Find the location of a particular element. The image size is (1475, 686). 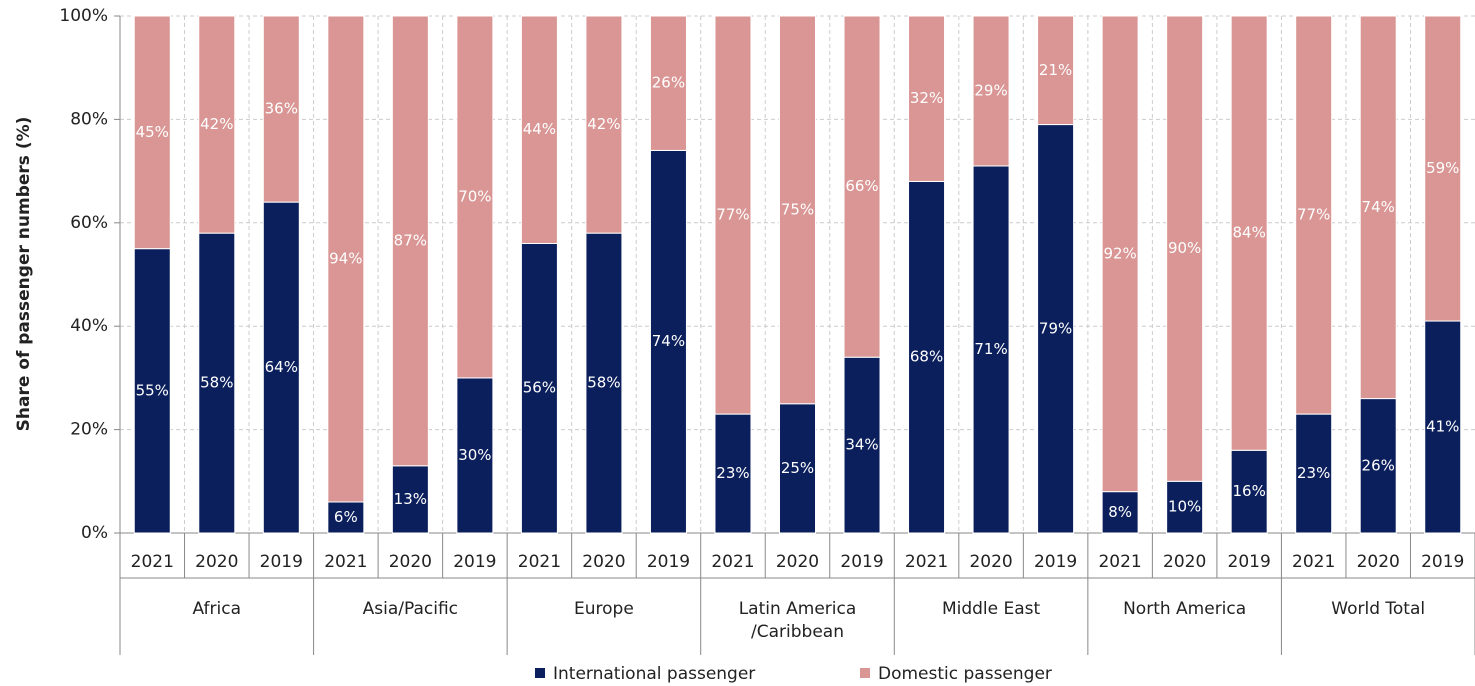

y-tick-label: 60% is located at coordinates (89, 223).